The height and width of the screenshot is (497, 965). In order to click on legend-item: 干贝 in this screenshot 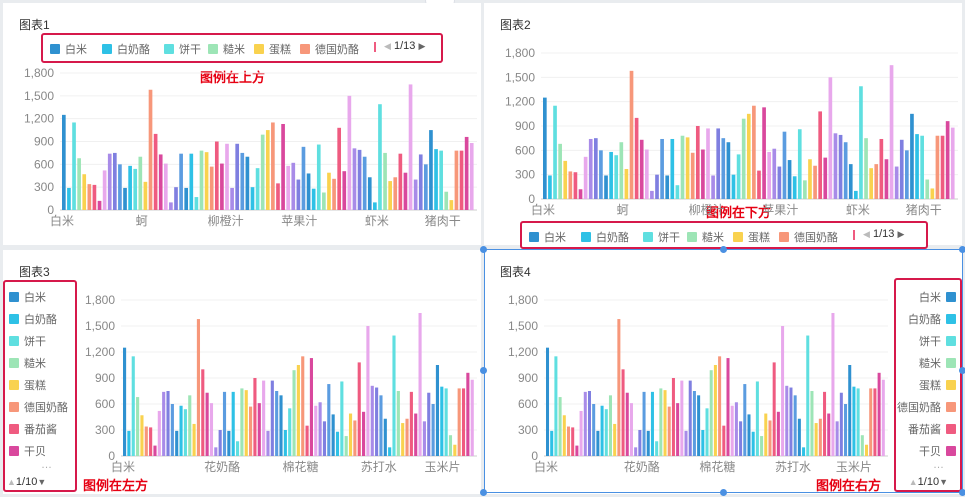, I will do `click(27, 451)`.